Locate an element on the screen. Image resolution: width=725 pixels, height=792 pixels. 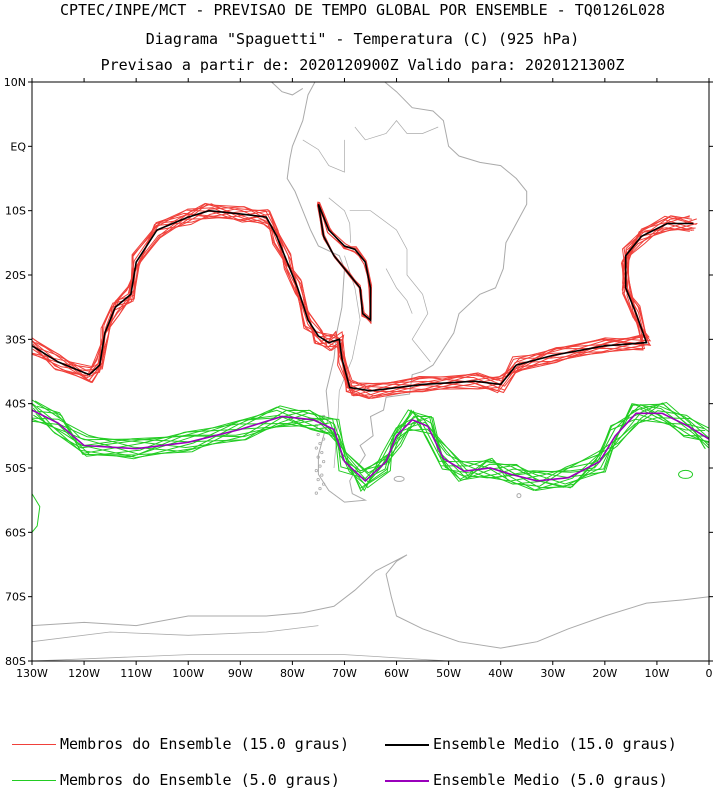
lon-label: 0 is located at coordinates (709, 673).